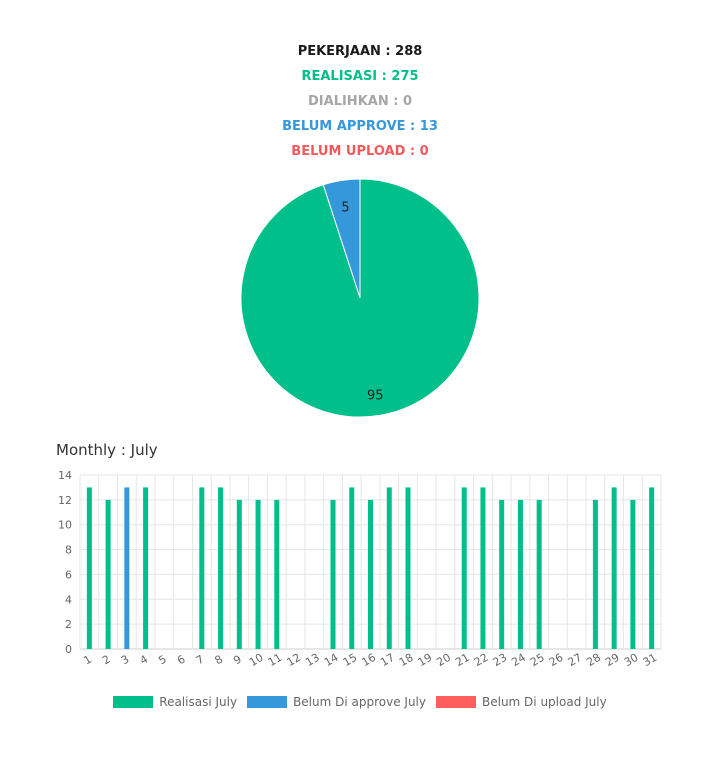 The image size is (720, 763). Describe the element at coordinates (406, 660) in the screenshot. I see `x-tick-label: 18` at that location.